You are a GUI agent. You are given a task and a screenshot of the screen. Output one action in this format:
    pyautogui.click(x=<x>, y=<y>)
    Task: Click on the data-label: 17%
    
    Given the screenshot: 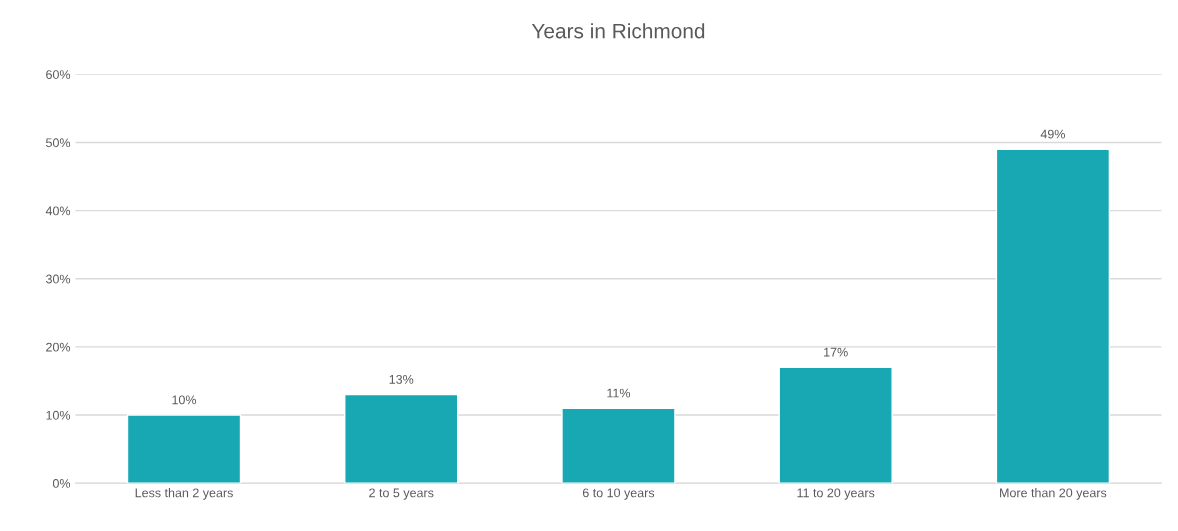 What is the action you would take?
    pyautogui.click(x=836, y=352)
    